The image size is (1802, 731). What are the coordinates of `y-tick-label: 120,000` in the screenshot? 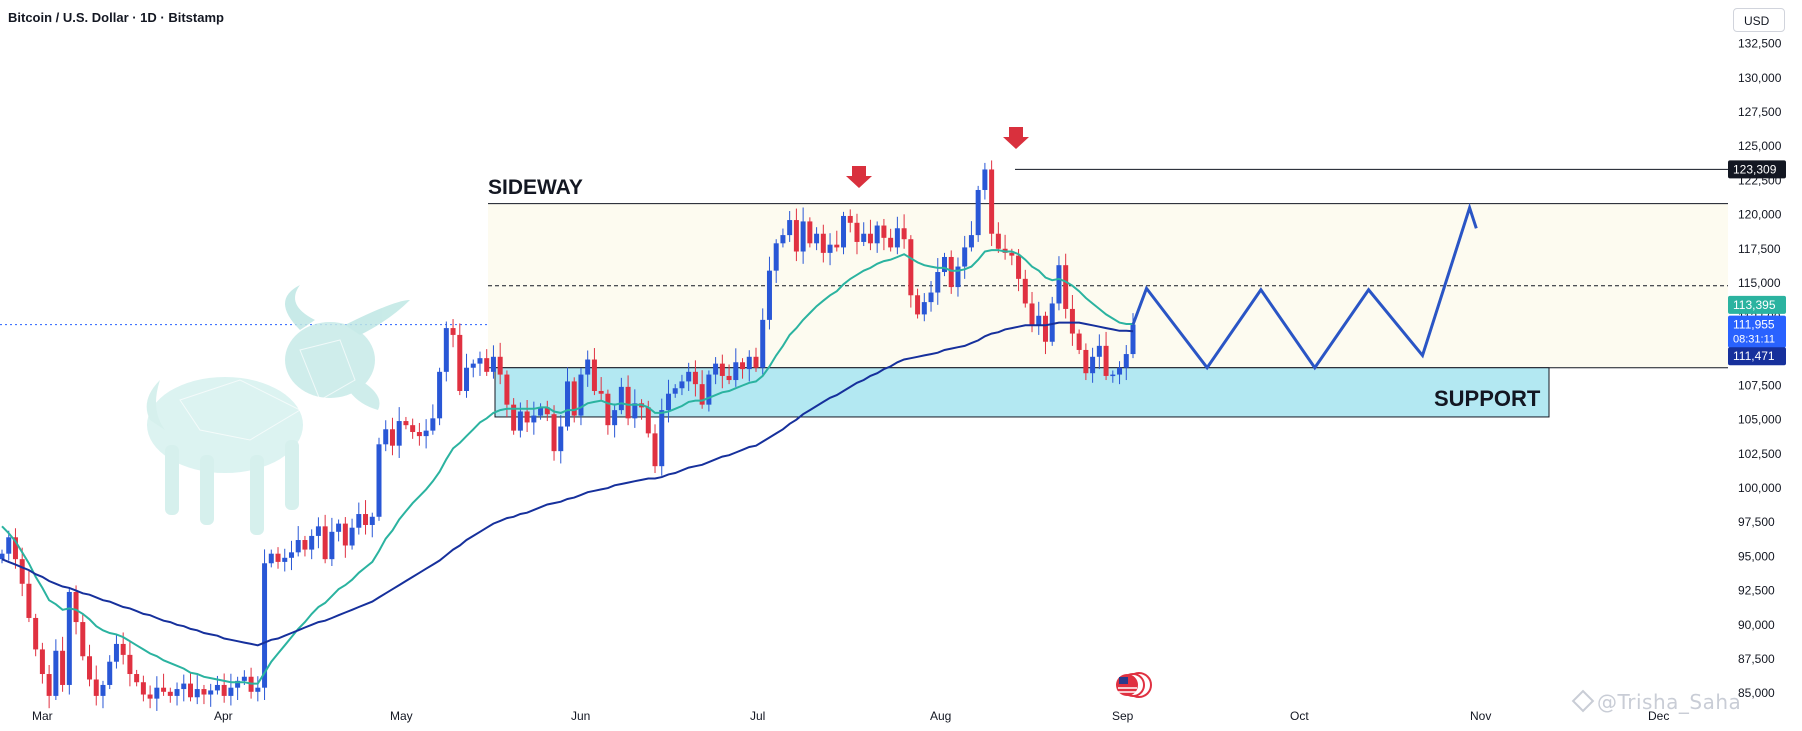 It's located at (1760, 215).